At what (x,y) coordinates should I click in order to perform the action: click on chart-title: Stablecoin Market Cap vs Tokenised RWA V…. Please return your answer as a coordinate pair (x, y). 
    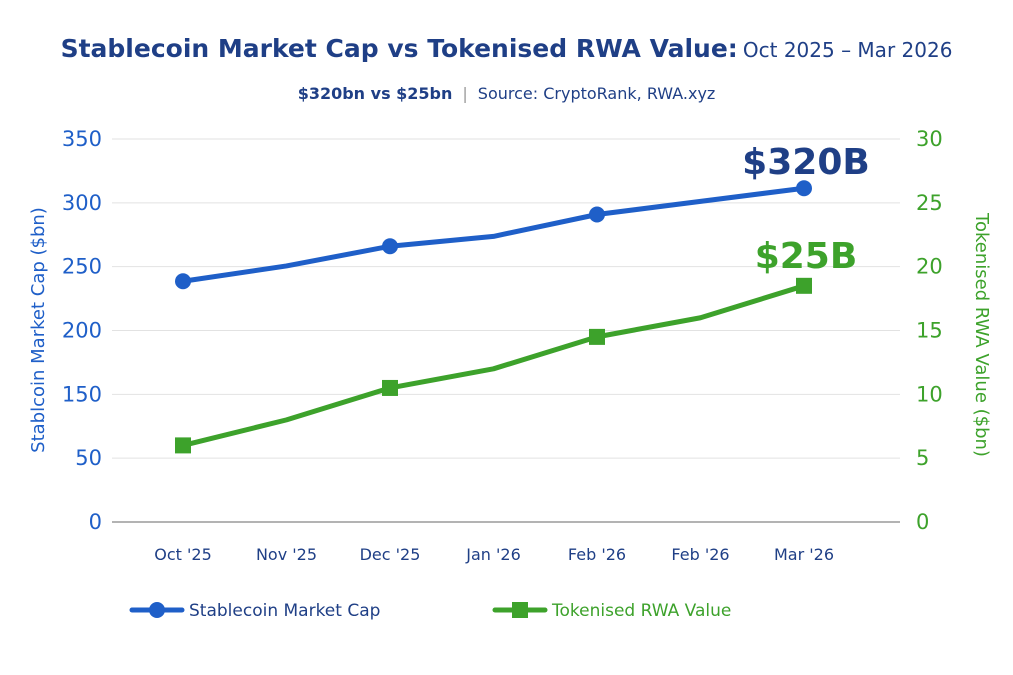
    Looking at the image, I should click on (506, 48).